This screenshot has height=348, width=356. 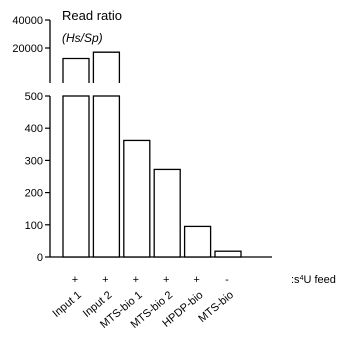 I want to click on y-axis-title: Read ratio, so click(x=92, y=15).